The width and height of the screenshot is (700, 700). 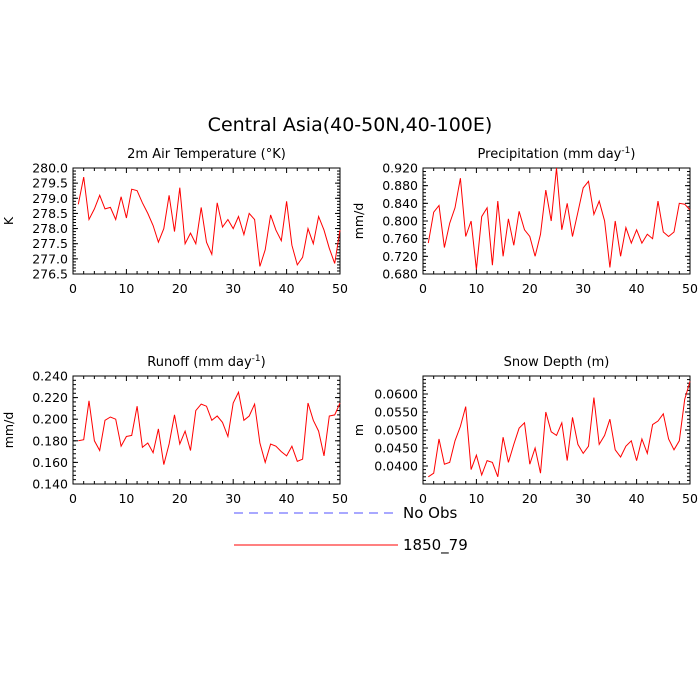 What do you see at coordinates (50, 397) in the screenshot?
I see `y-tick-label: 0.220` at bounding box center [50, 397].